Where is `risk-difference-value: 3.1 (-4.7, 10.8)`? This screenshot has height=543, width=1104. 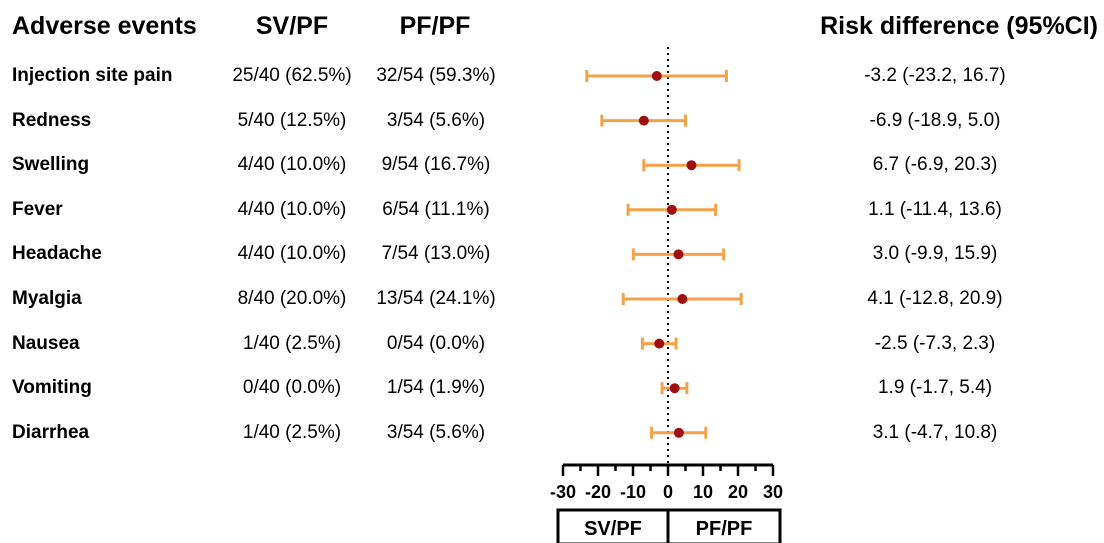
risk-difference-value: 3.1 (-4.7, 10.8) is located at coordinates (935, 432).